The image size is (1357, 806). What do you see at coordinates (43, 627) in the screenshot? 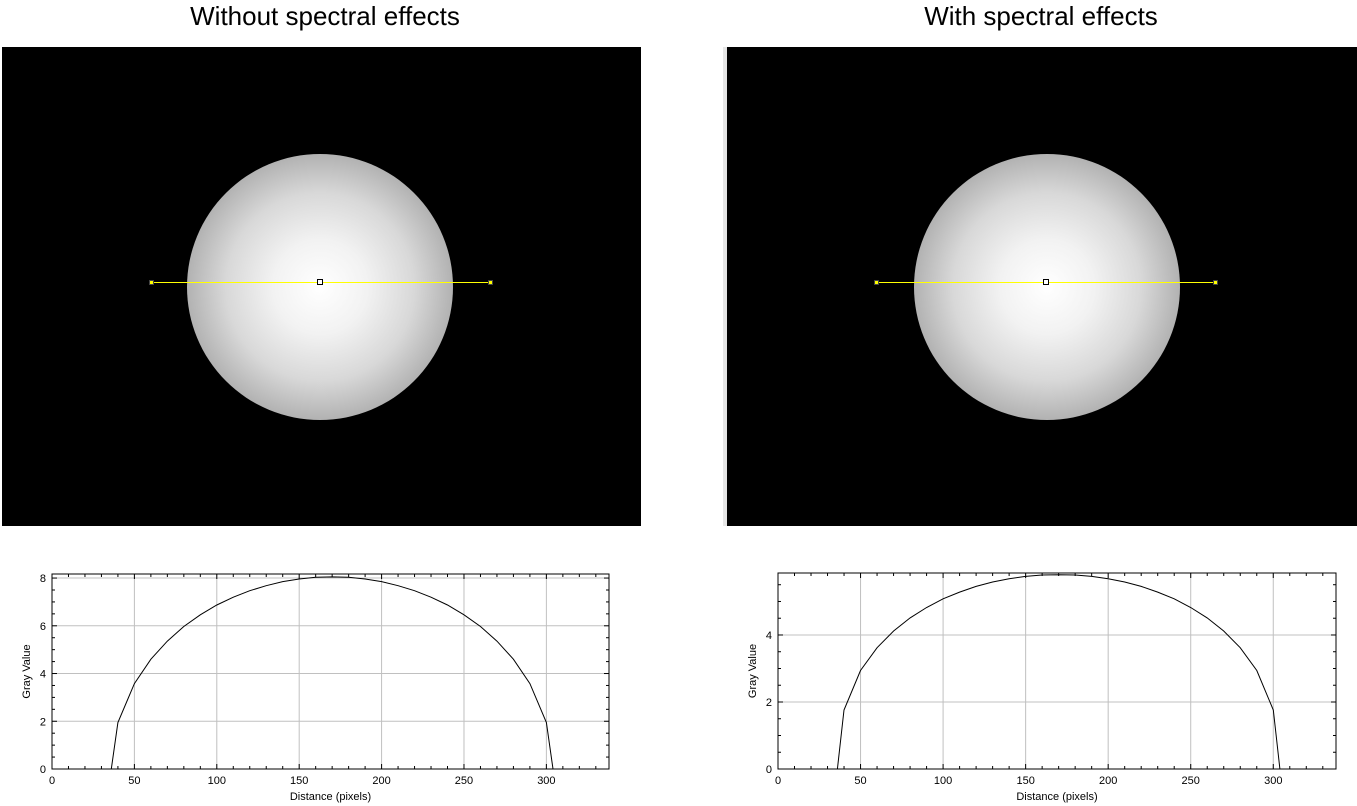
I see `y-tick-label: 6` at bounding box center [43, 627].